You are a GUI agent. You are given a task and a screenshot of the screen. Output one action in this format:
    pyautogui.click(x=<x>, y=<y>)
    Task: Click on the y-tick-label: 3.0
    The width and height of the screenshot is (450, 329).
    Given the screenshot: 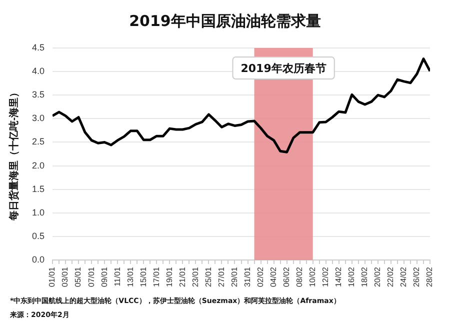 What is the action you would take?
    pyautogui.click(x=38, y=118)
    